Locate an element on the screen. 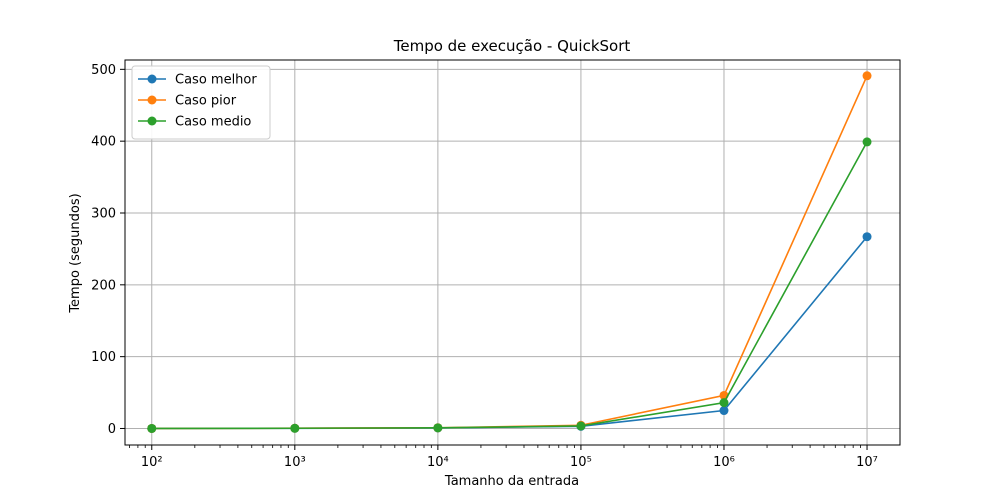 The image size is (1000, 500). y-axis-label: Tempo (segundos) is located at coordinates (75, 253).